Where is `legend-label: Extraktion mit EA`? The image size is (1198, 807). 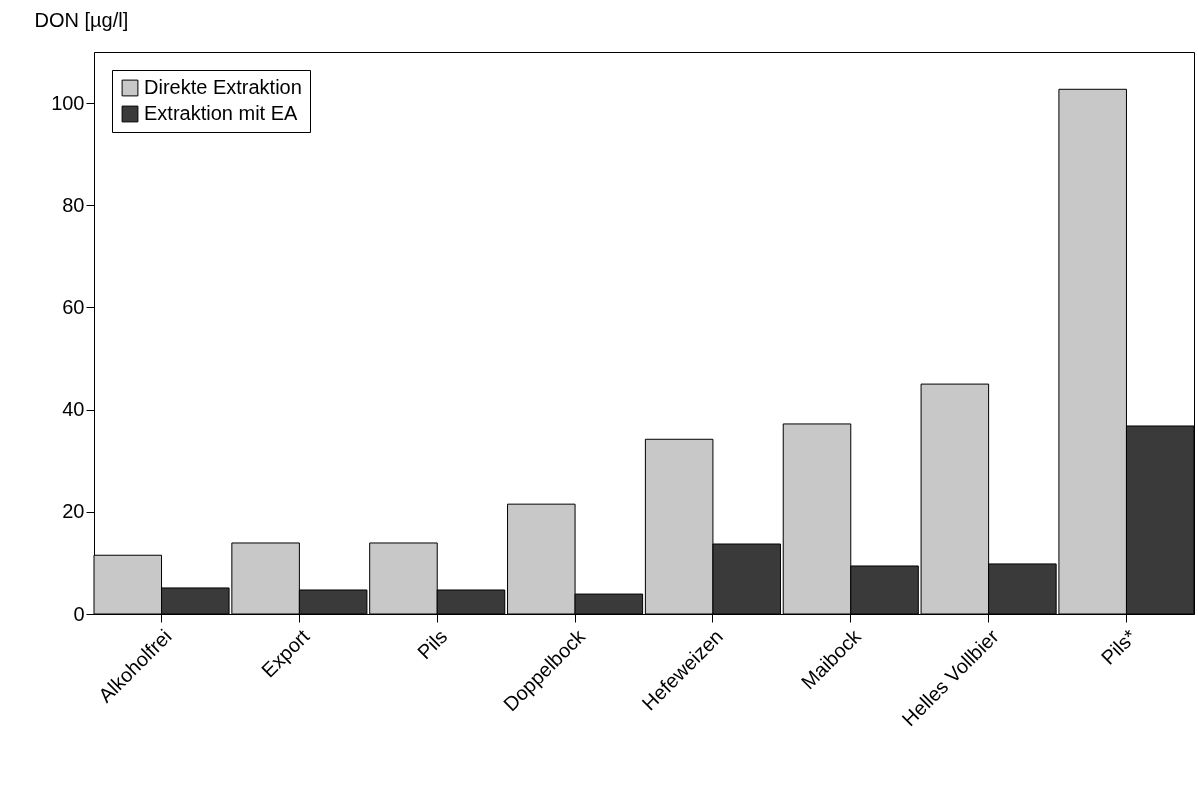
legend-label: Extraktion mit EA is located at coordinates (221, 113).